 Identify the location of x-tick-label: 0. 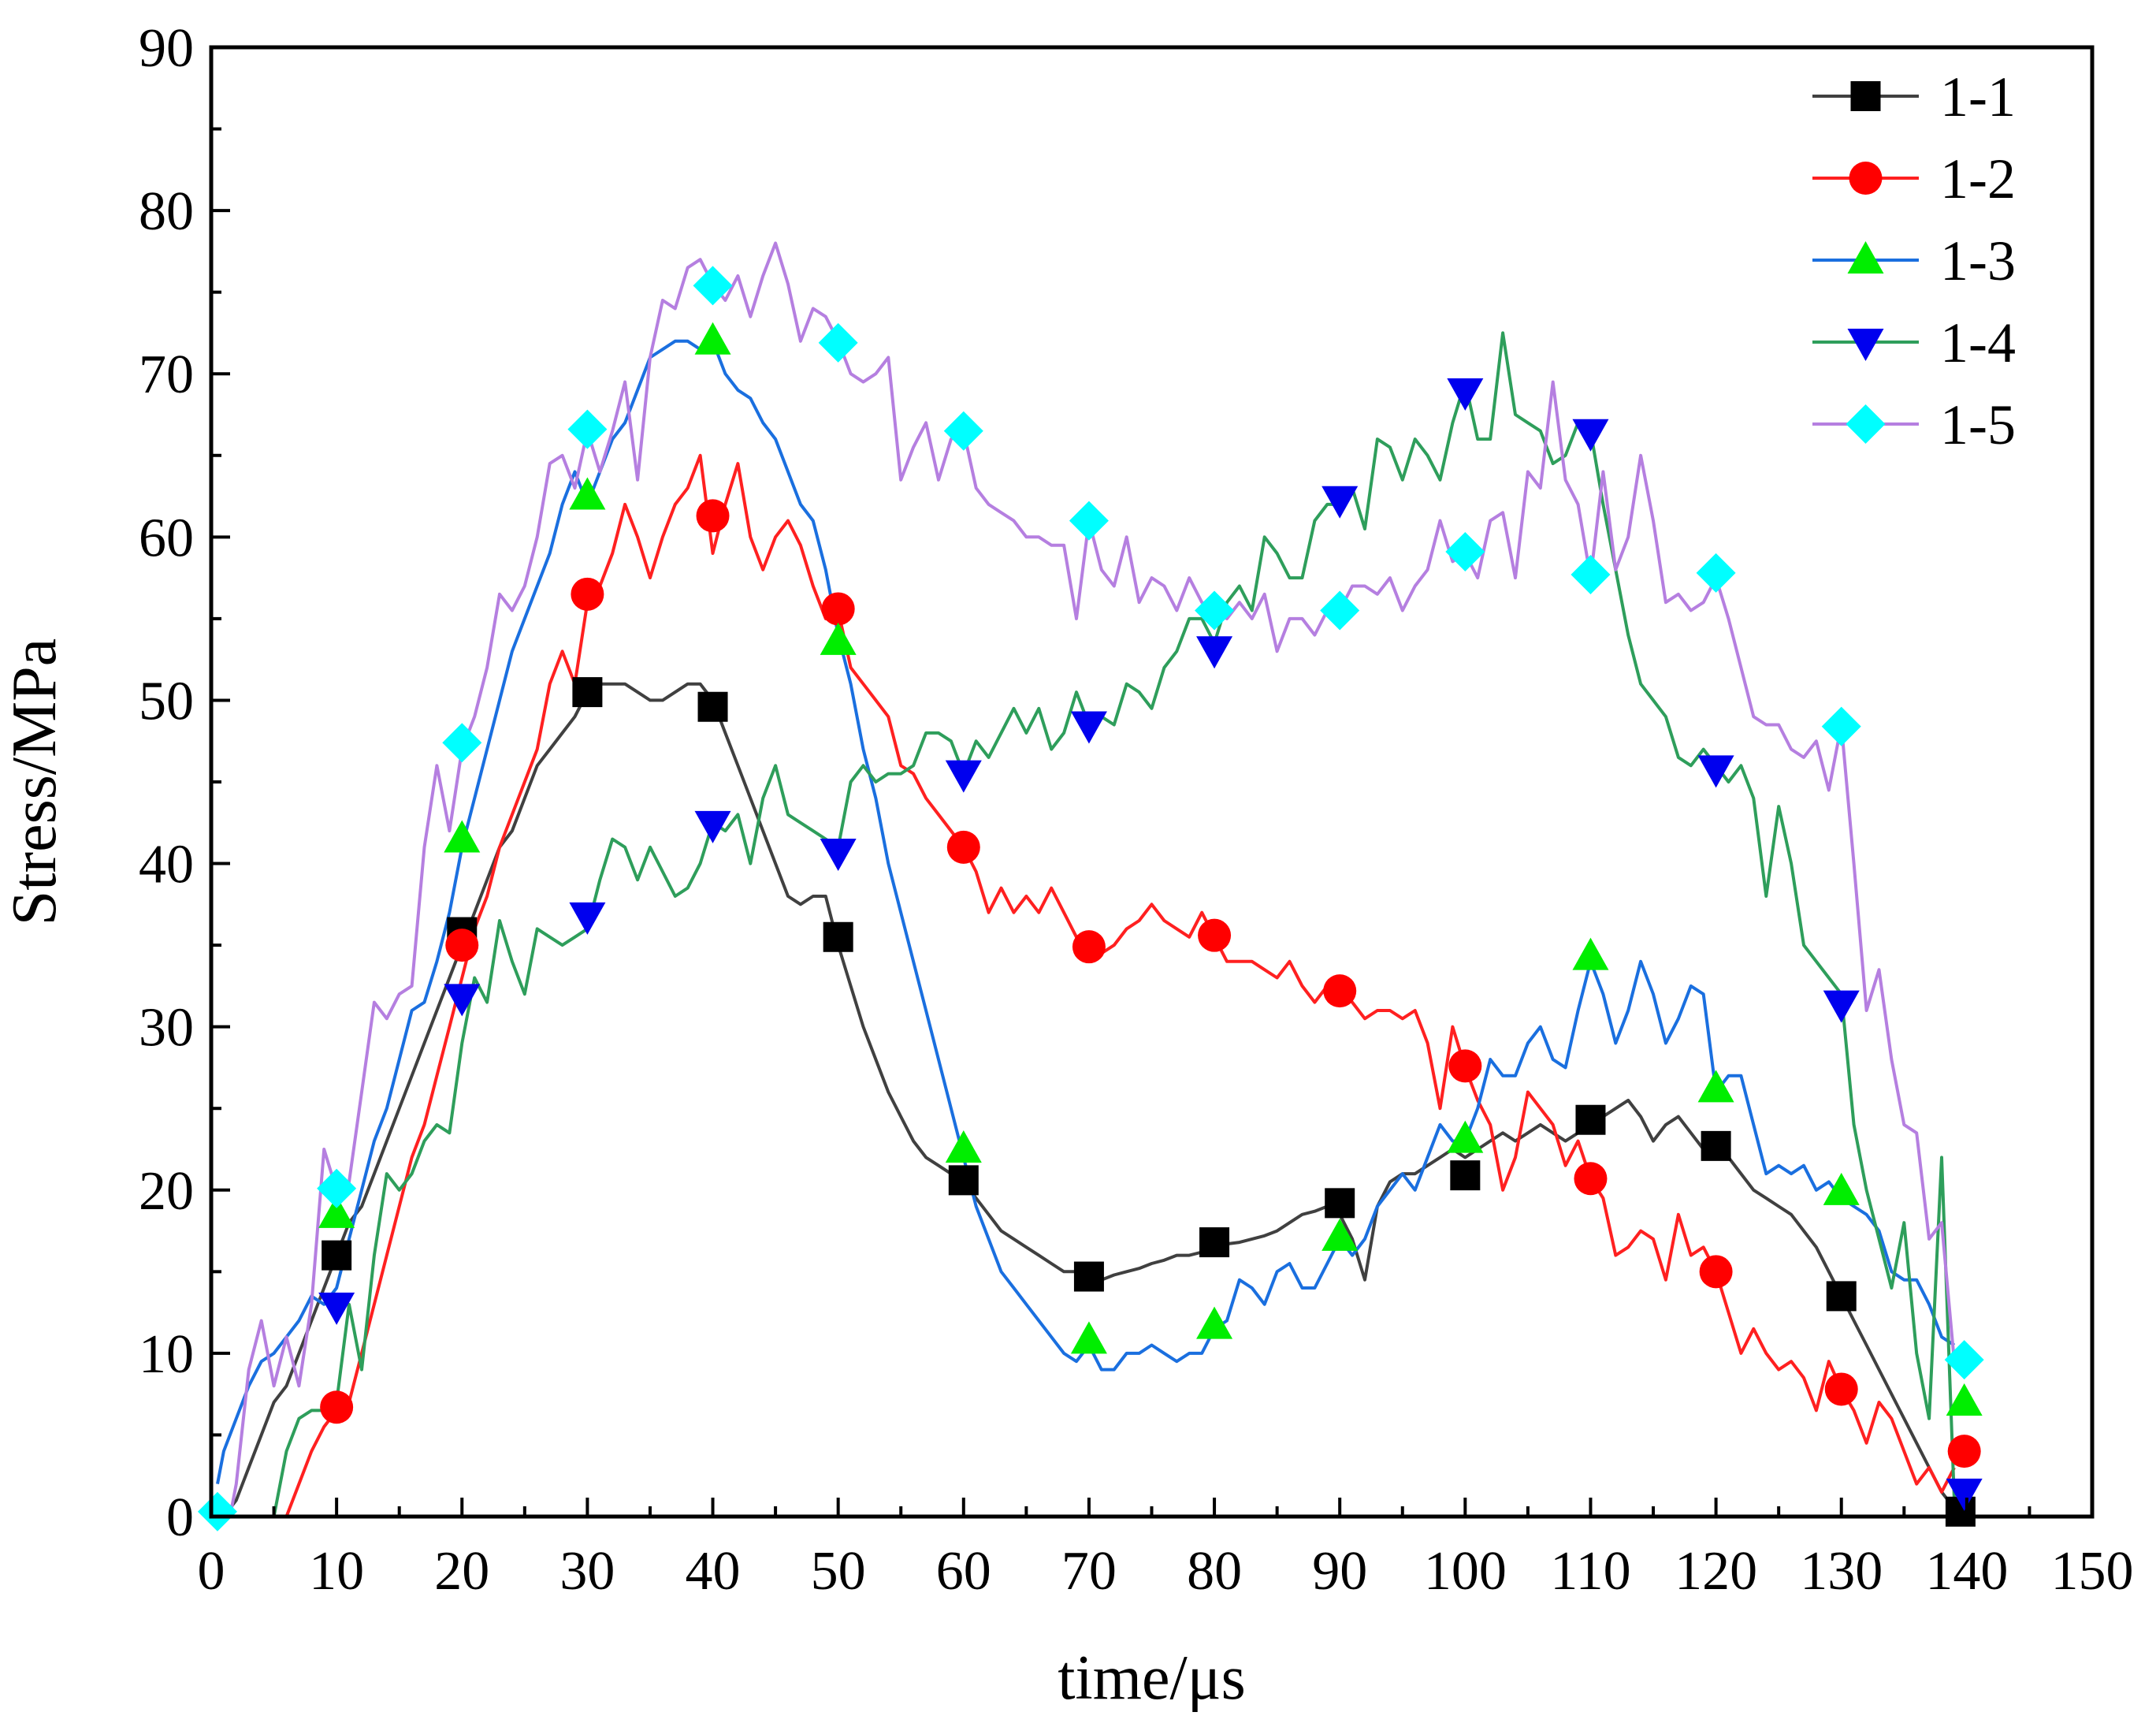
(211, 1571).